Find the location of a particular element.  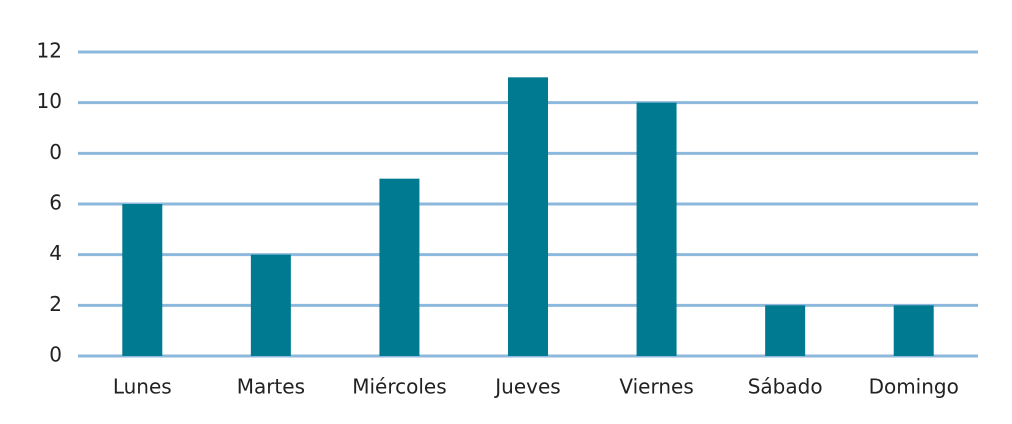

x-tick-label: Domingo is located at coordinates (914, 387).